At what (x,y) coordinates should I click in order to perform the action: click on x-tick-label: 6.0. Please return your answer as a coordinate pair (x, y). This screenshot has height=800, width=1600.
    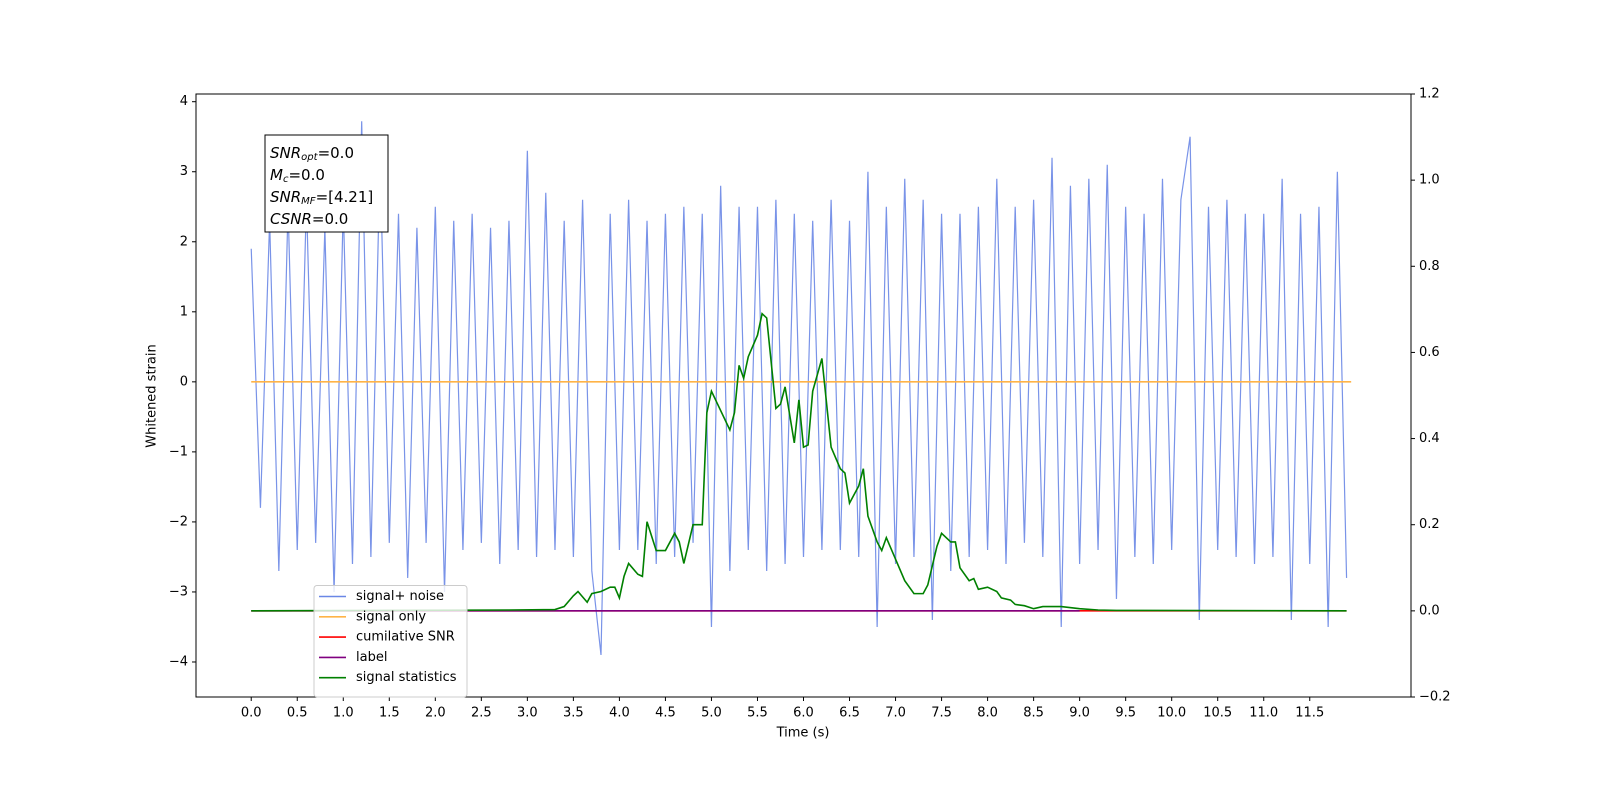
    Looking at the image, I should click on (803, 713).